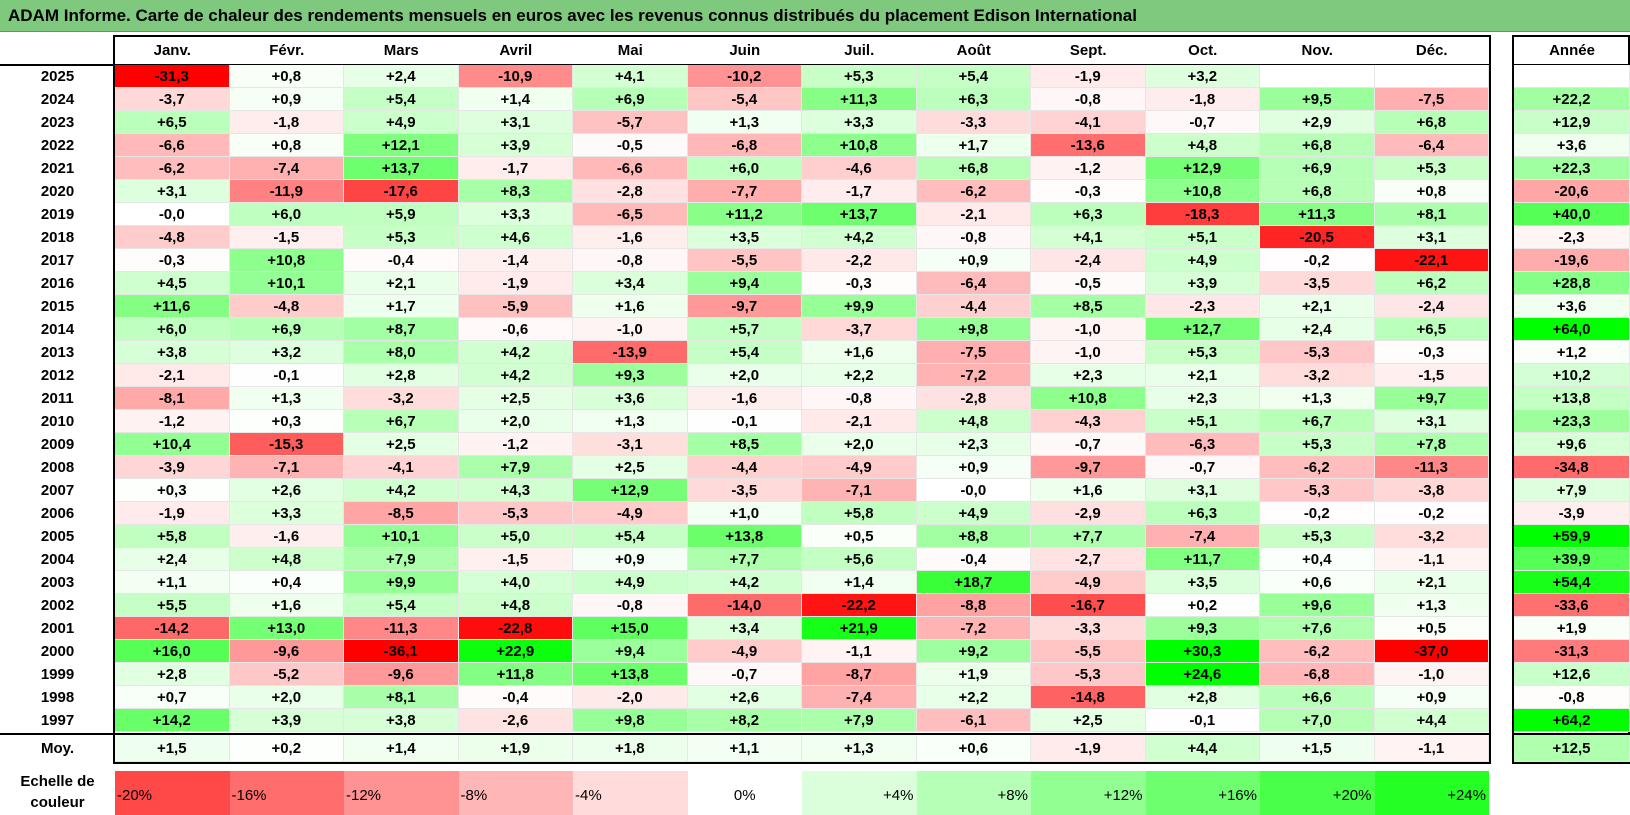 This screenshot has width=1630, height=815. I want to click on heatmap-cell: +5,9, so click(401, 214).